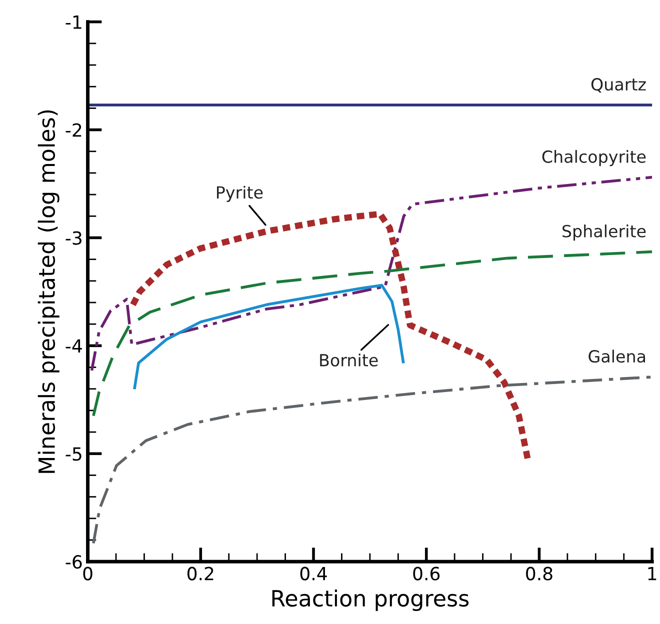 Image resolution: width=660 pixels, height=624 pixels. What do you see at coordinates (239, 194) in the screenshot?
I see `series-label: Pyrite` at bounding box center [239, 194].